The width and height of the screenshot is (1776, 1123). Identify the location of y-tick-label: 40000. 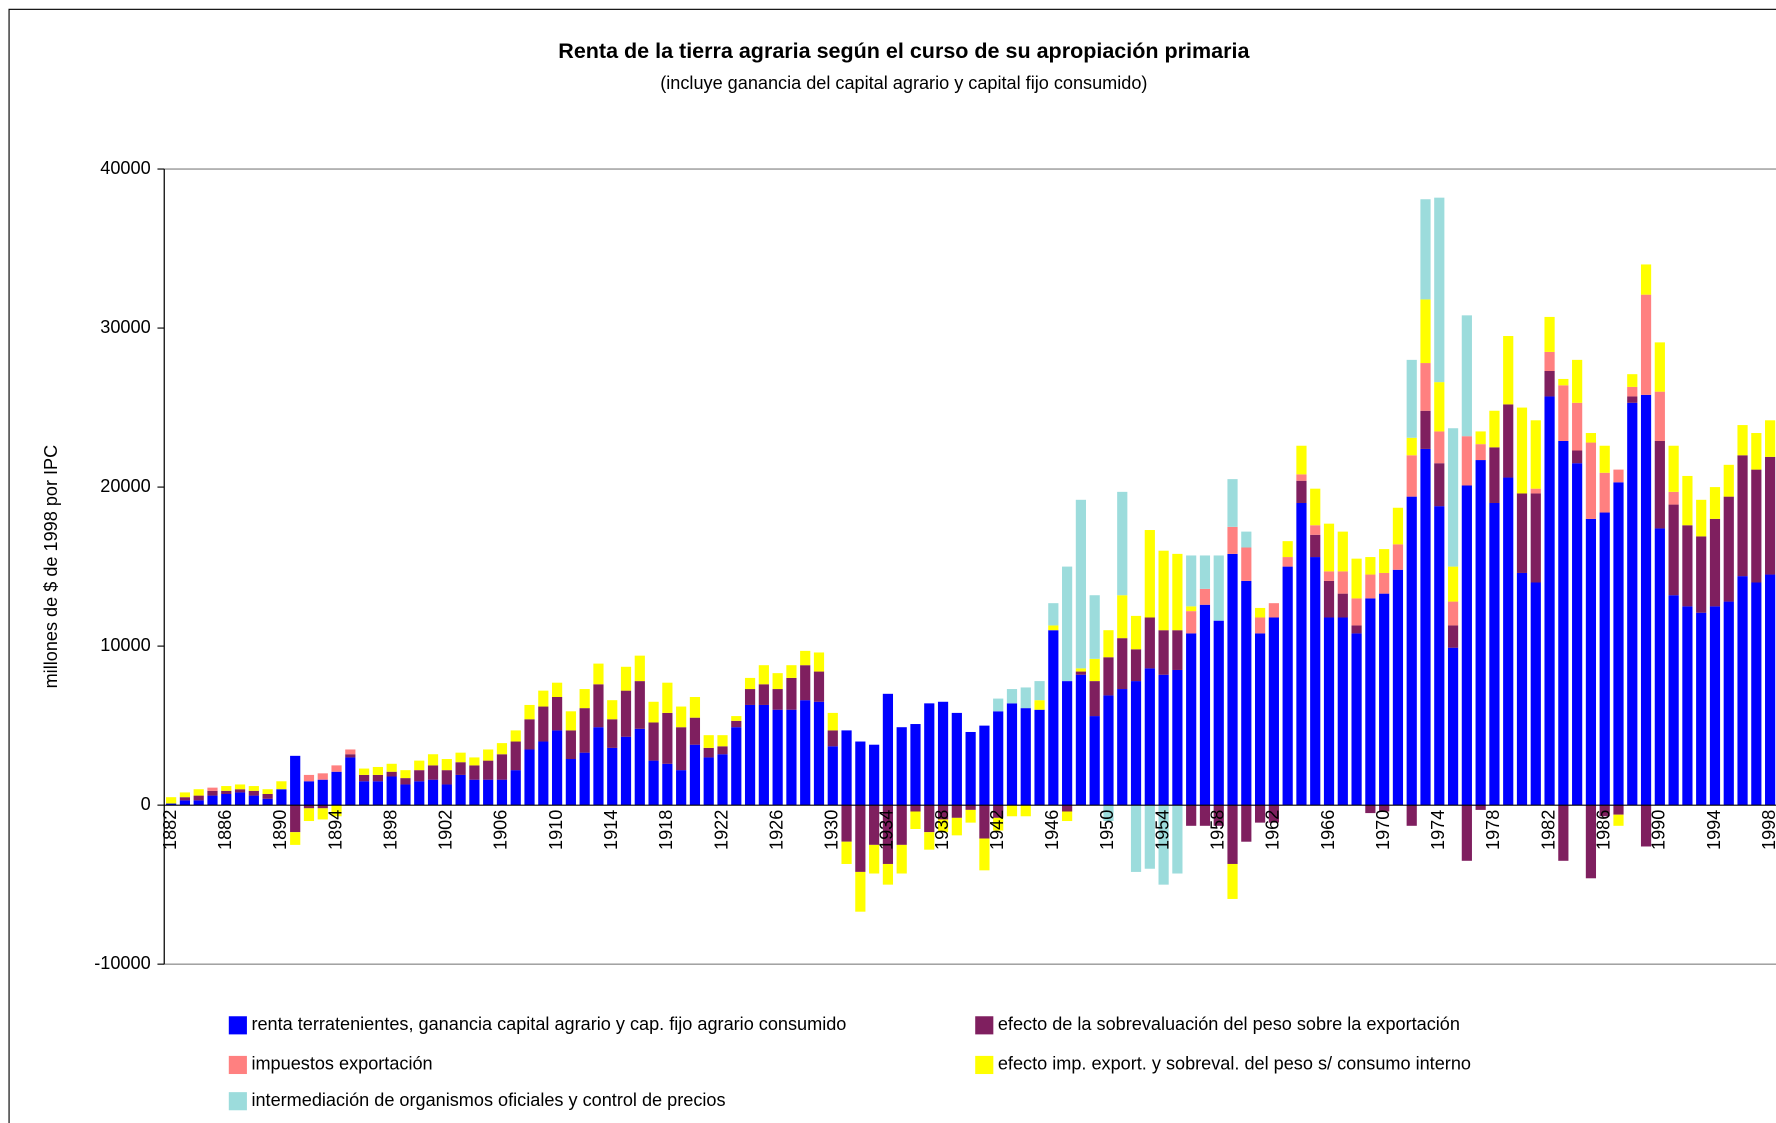
(125, 168).